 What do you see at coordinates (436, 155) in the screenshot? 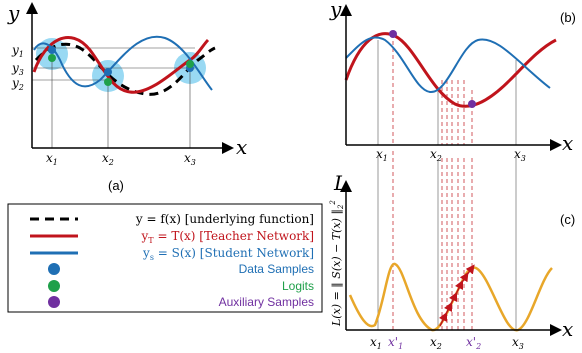
I see `x-tick-2-b: x2` at bounding box center [436, 155].